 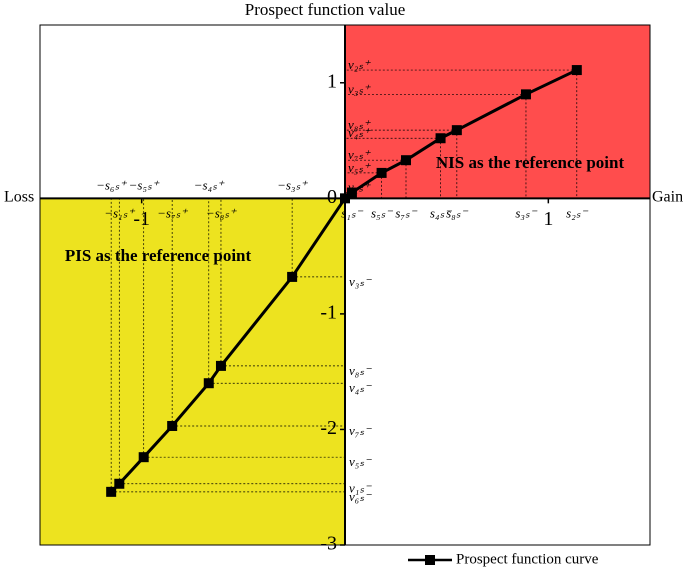 What do you see at coordinates (352, 212) in the screenshot?
I see `x-point-label: s₁ₛ⁻` at bounding box center [352, 212].